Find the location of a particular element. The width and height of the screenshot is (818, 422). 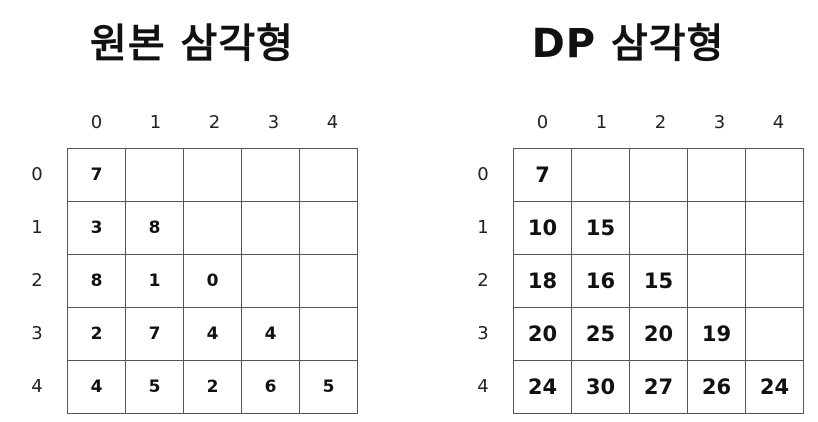

table-row: 10 15 is located at coordinates (658, 228).